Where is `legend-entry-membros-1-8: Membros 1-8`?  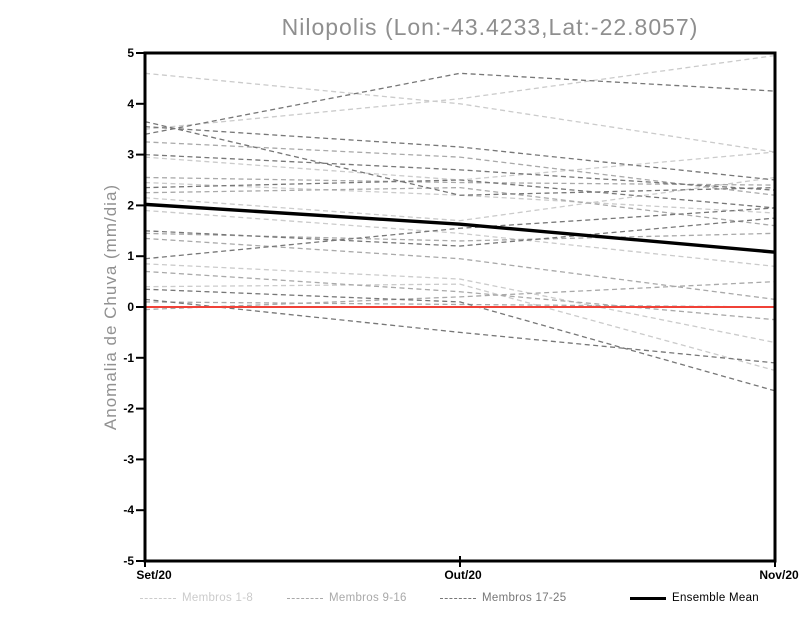
legend-entry-membros-1-8: Membros 1-8 is located at coordinates (196, 598).